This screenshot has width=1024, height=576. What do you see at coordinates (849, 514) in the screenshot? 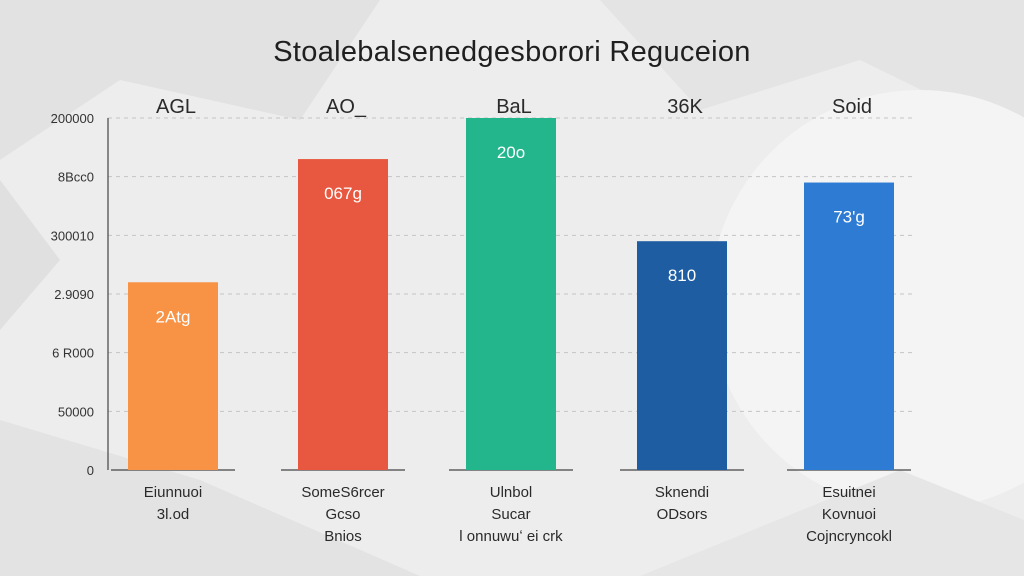
I see `x-category-label: Kovnuoi` at bounding box center [849, 514].